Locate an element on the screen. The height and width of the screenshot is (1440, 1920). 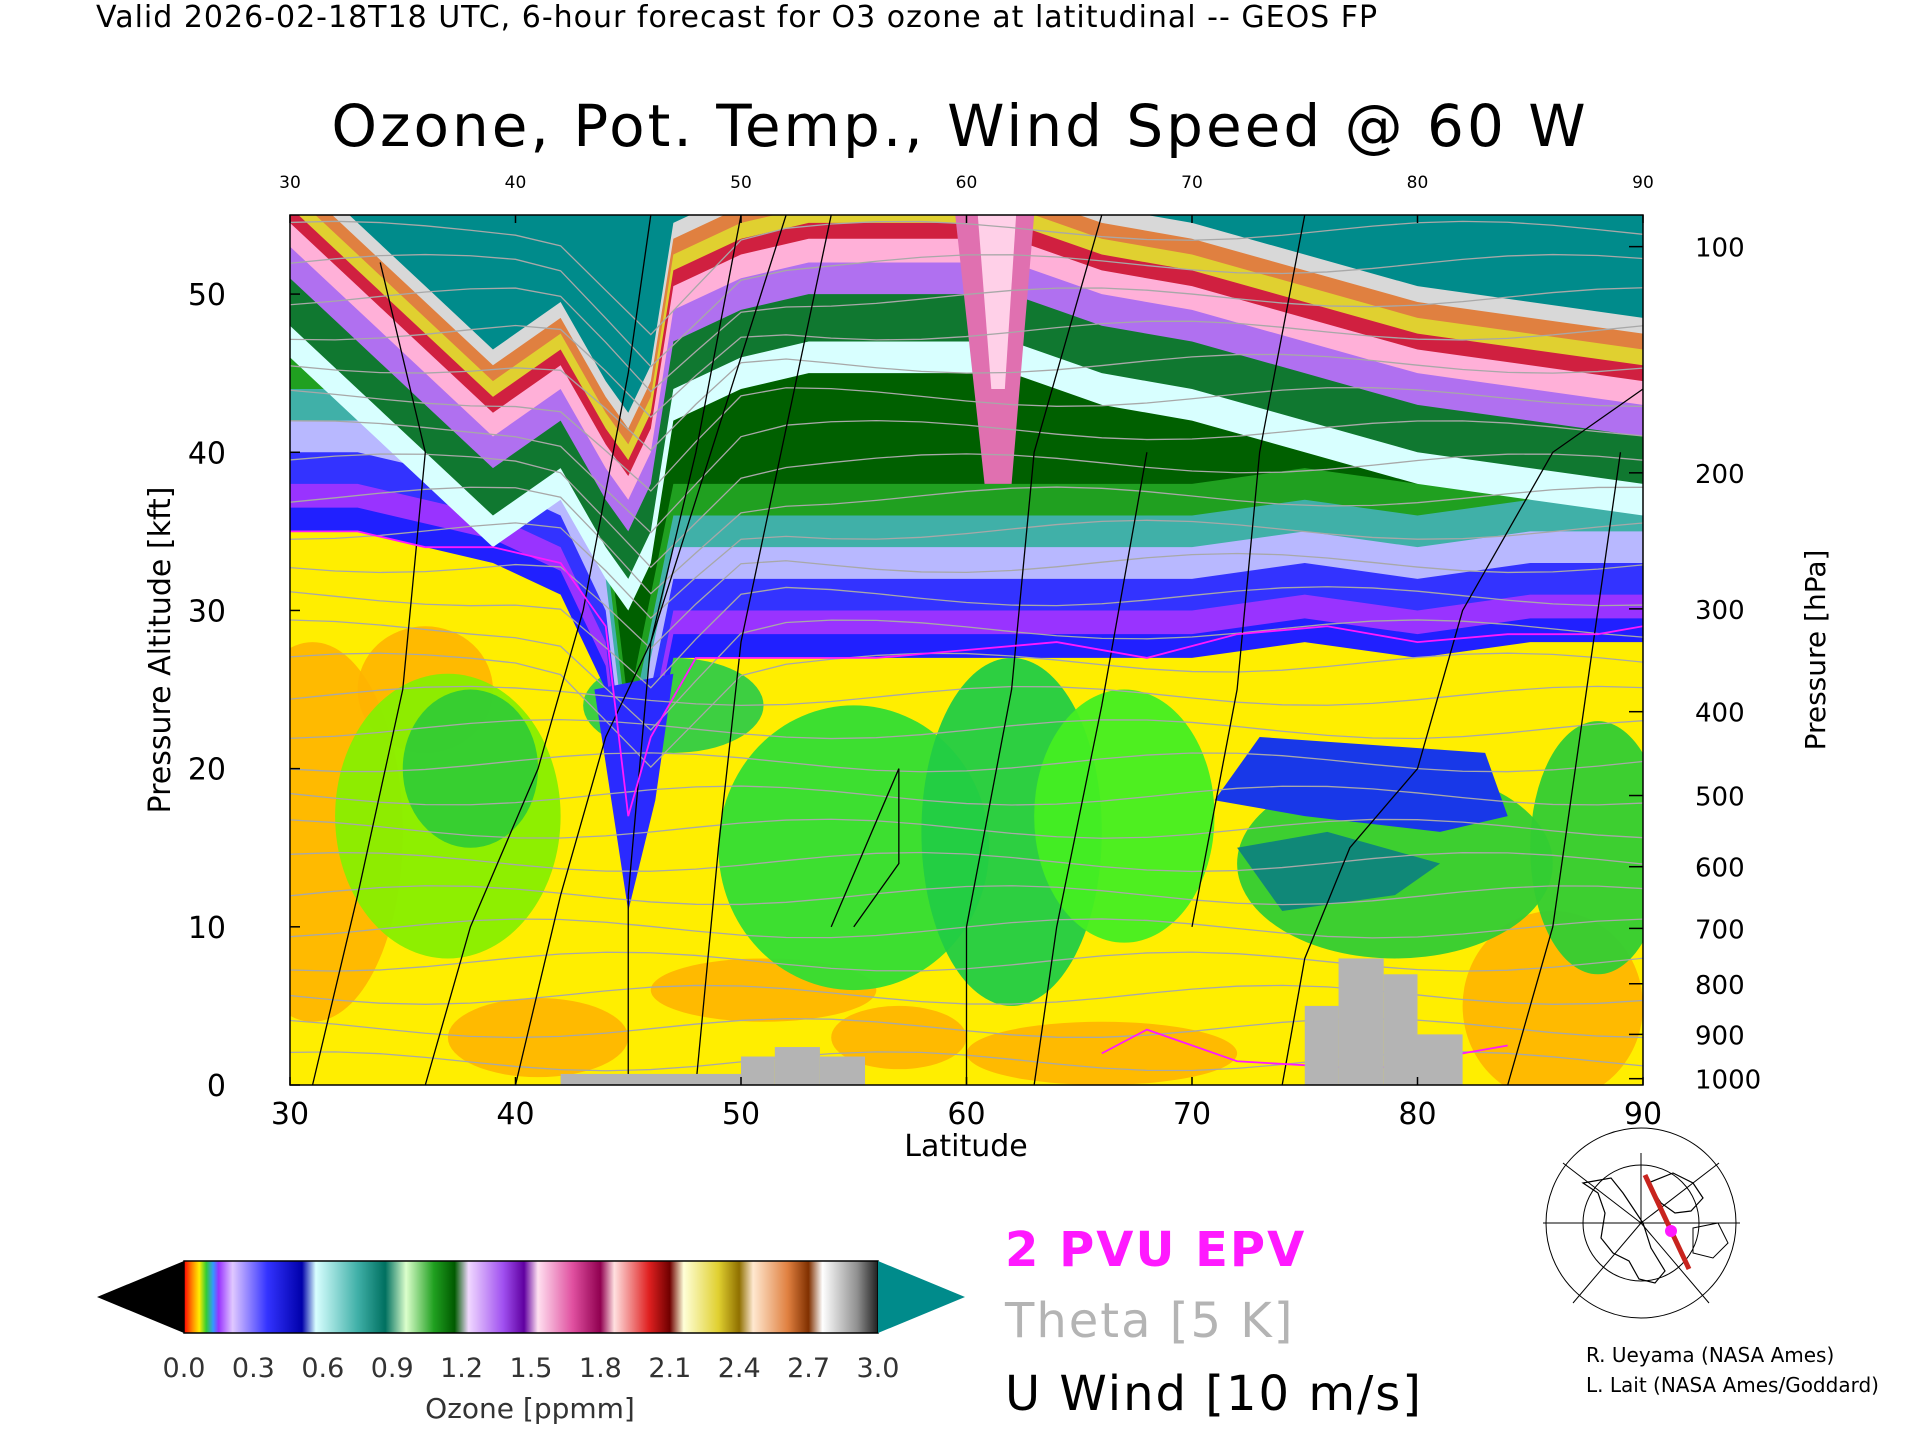
colorbar-tick-label: 2.4 is located at coordinates (739, 1368).